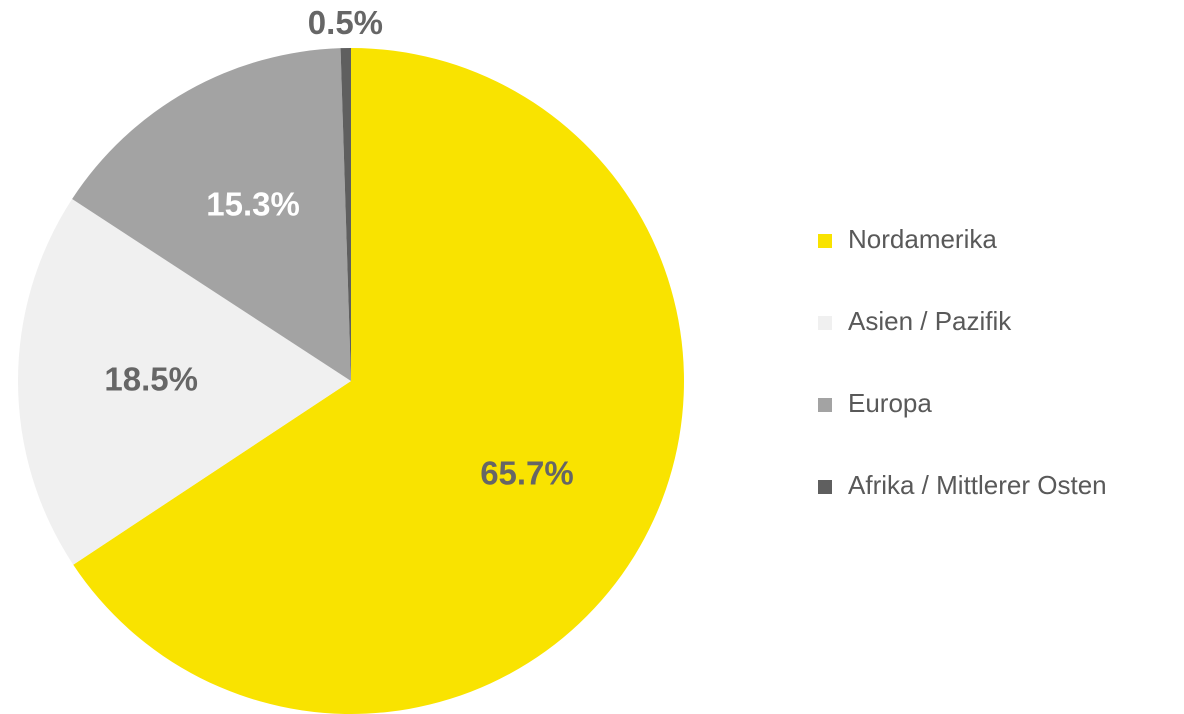 The width and height of the screenshot is (1184, 714). Describe the element at coordinates (922, 239) in the screenshot. I see `legend-label: Nordamerika` at that location.